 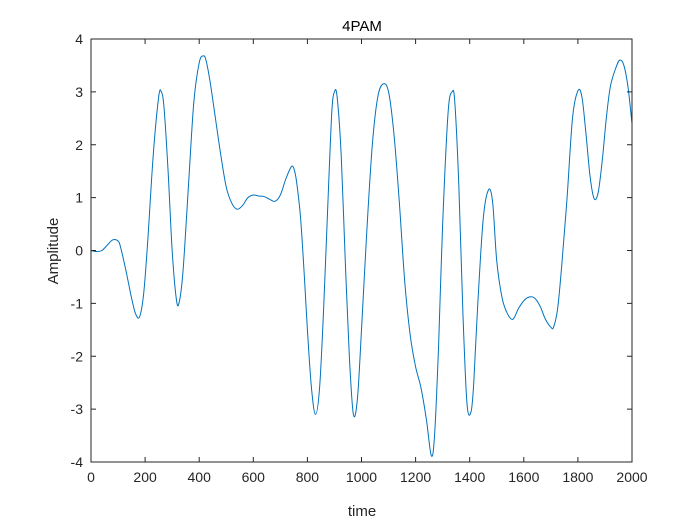 What do you see at coordinates (79, 198) in the screenshot?
I see `y-tick-label: 1` at bounding box center [79, 198].